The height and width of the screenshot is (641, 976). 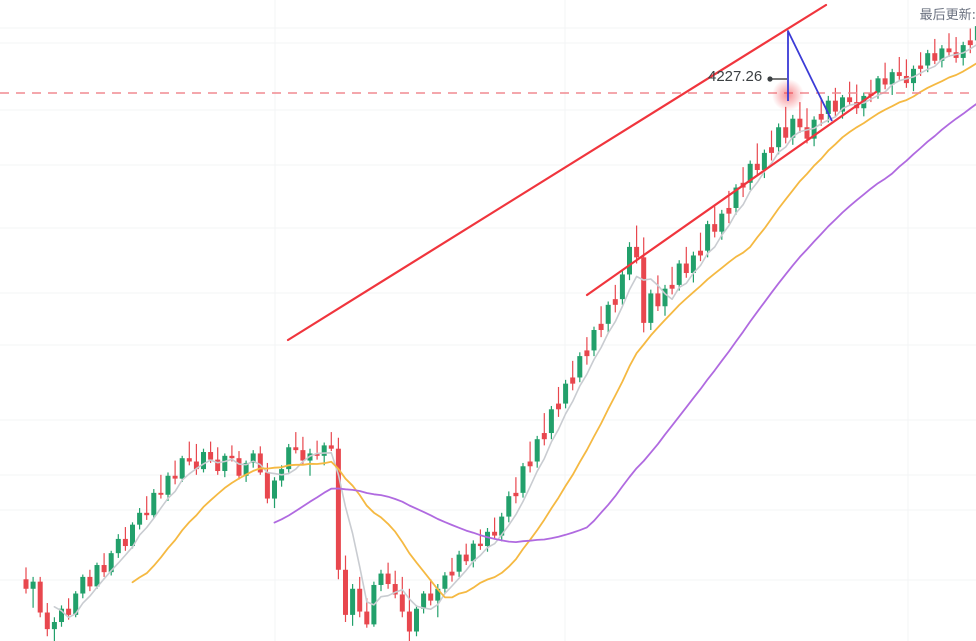 What do you see at coordinates (731, 193) in the screenshot?
I see `trendline` at bounding box center [731, 193].